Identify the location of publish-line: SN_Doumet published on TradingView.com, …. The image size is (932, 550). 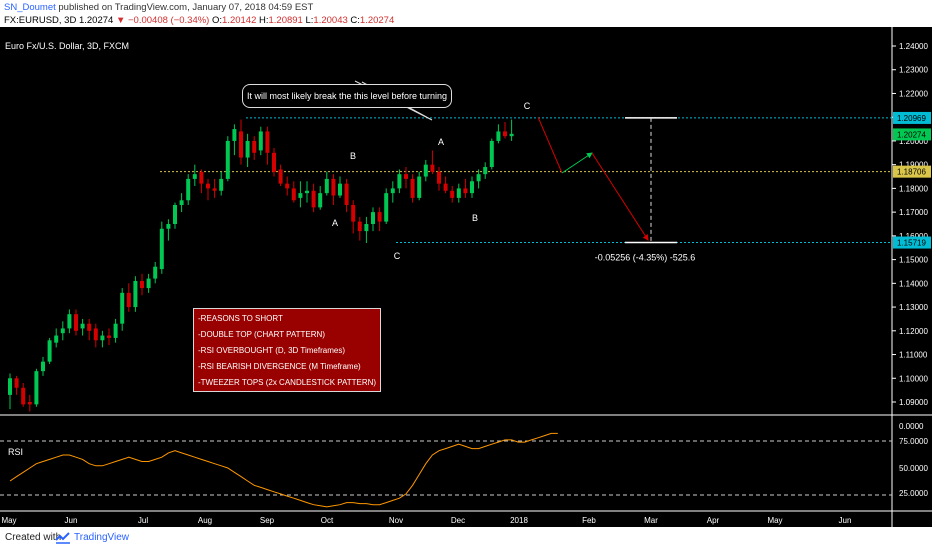
(158, 7).